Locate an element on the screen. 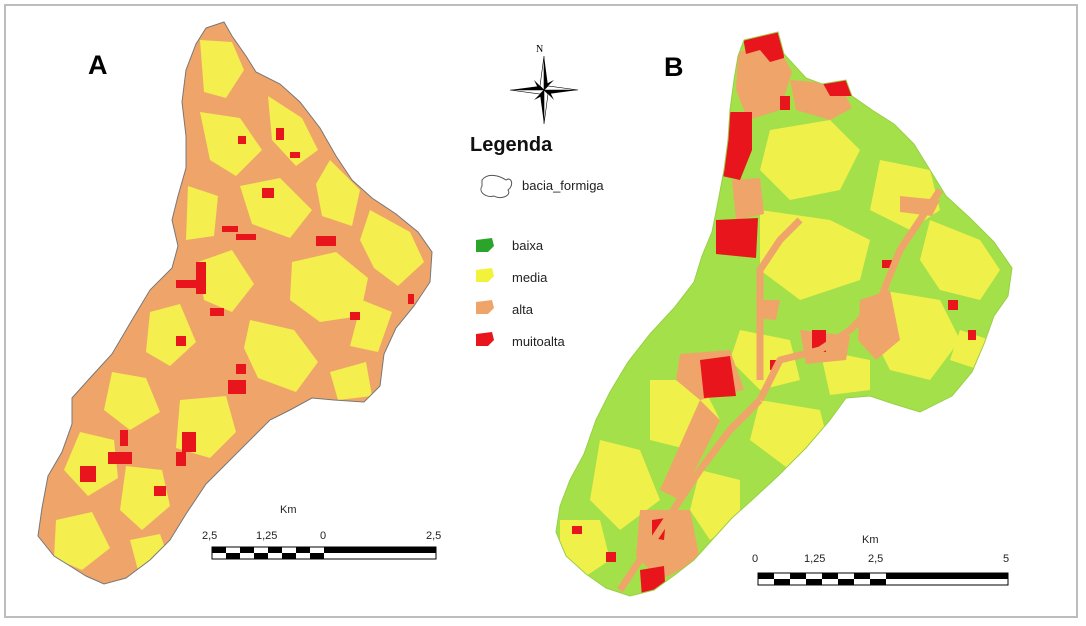 The image size is (1086, 626). scale-a-unit: Km is located at coordinates (288, 510).